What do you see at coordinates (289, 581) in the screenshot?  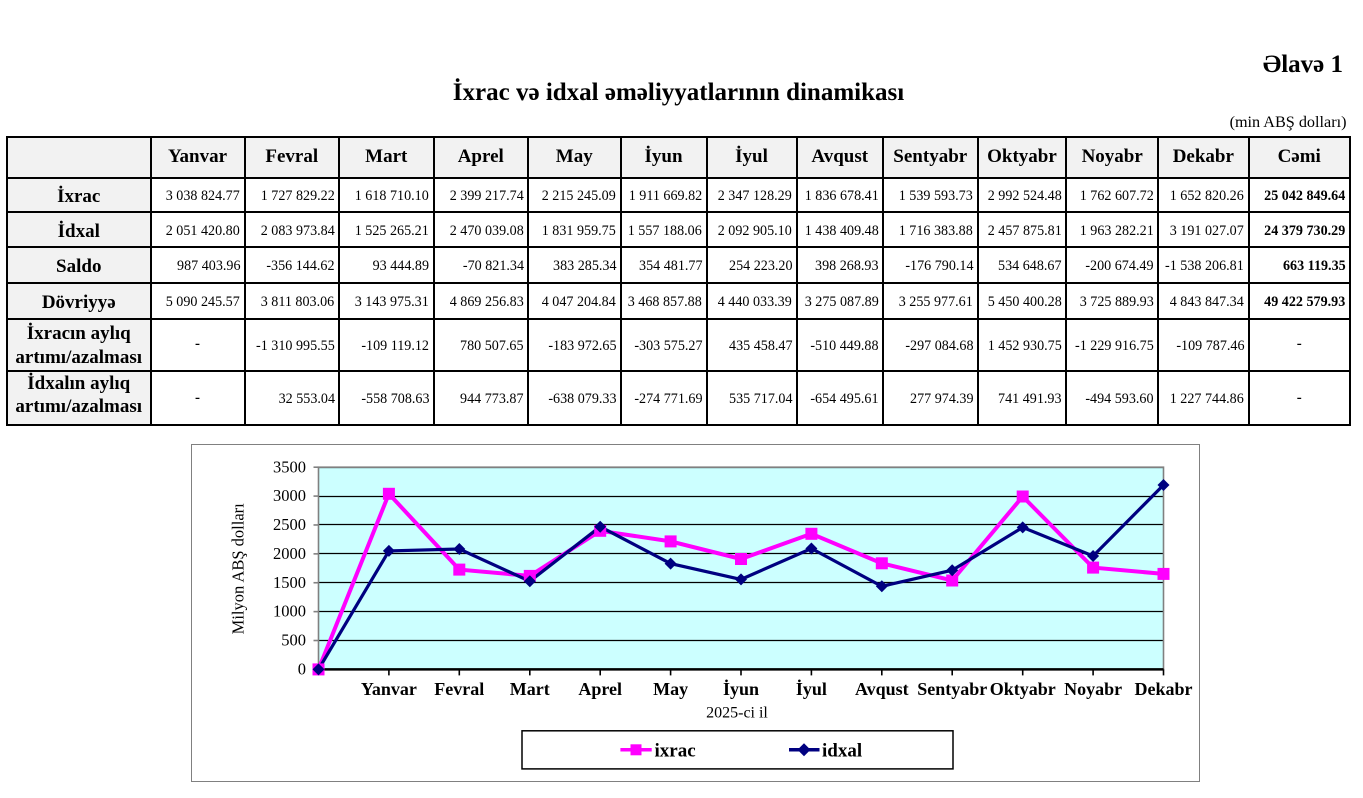 I see `svg-text: 1500` at bounding box center [289, 581].